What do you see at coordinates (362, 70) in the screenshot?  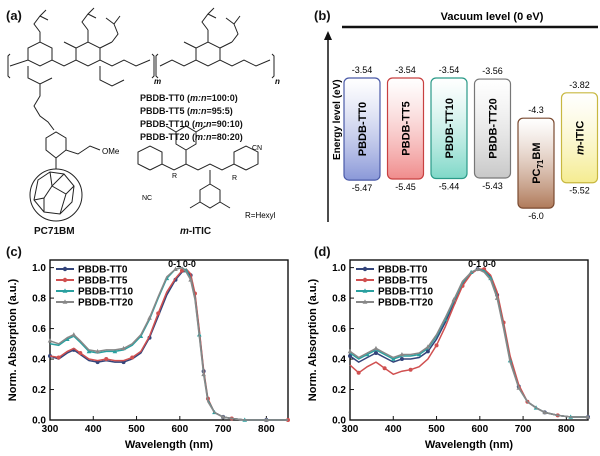 I see `lumo-label-0: -3.54` at bounding box center [362, 70].